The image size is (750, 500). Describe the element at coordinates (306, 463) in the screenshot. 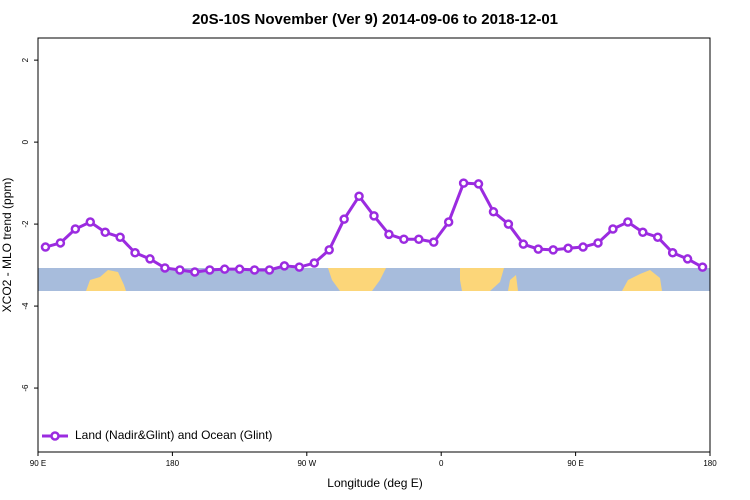

I see `x-tick-label: 90 W` at that location.